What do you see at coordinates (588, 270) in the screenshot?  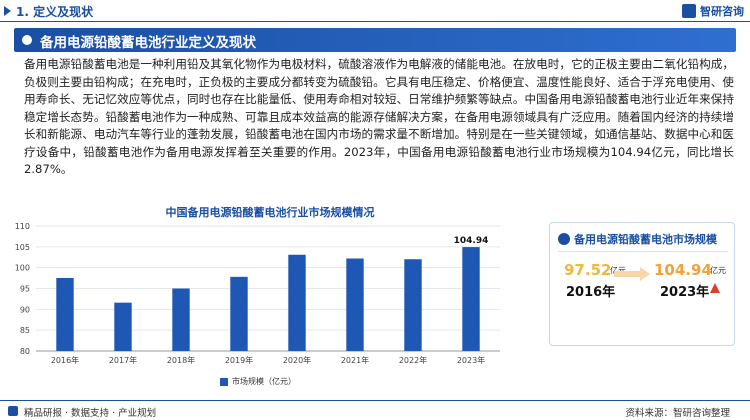 I see `left-value: 97.52` at bounding box center [588, 270].